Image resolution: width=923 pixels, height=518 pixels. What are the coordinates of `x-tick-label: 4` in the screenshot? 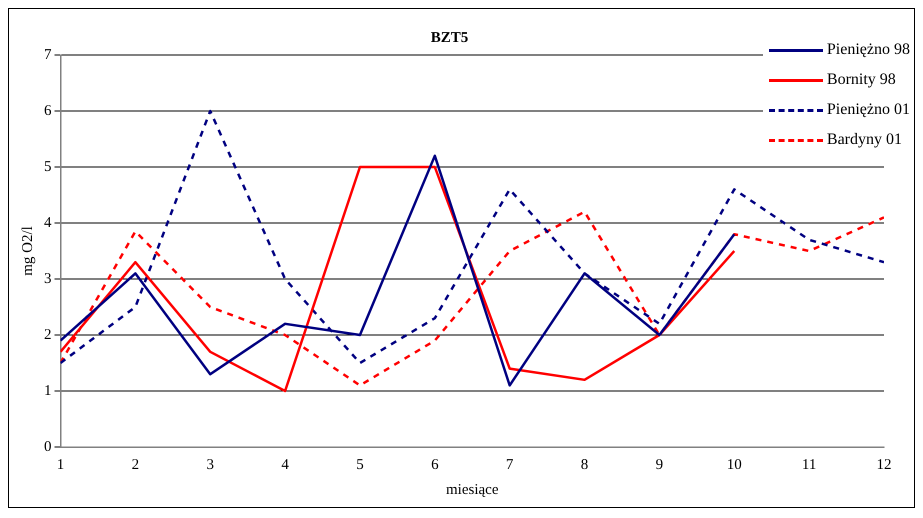 It's located at (285, 464).